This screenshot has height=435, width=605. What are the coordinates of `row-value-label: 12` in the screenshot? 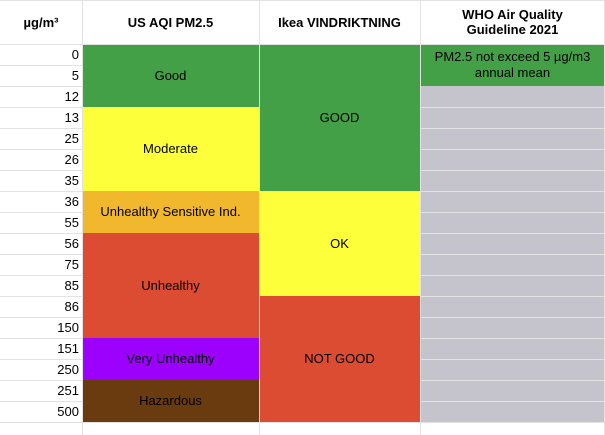 It's located at (71, 96).